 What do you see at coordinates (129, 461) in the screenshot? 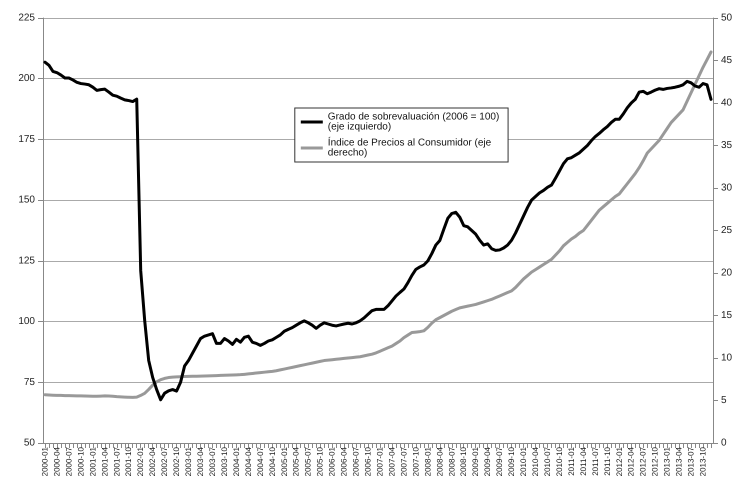
I see `x-tick-label: 2001-10` at bounding box center [129, 461].